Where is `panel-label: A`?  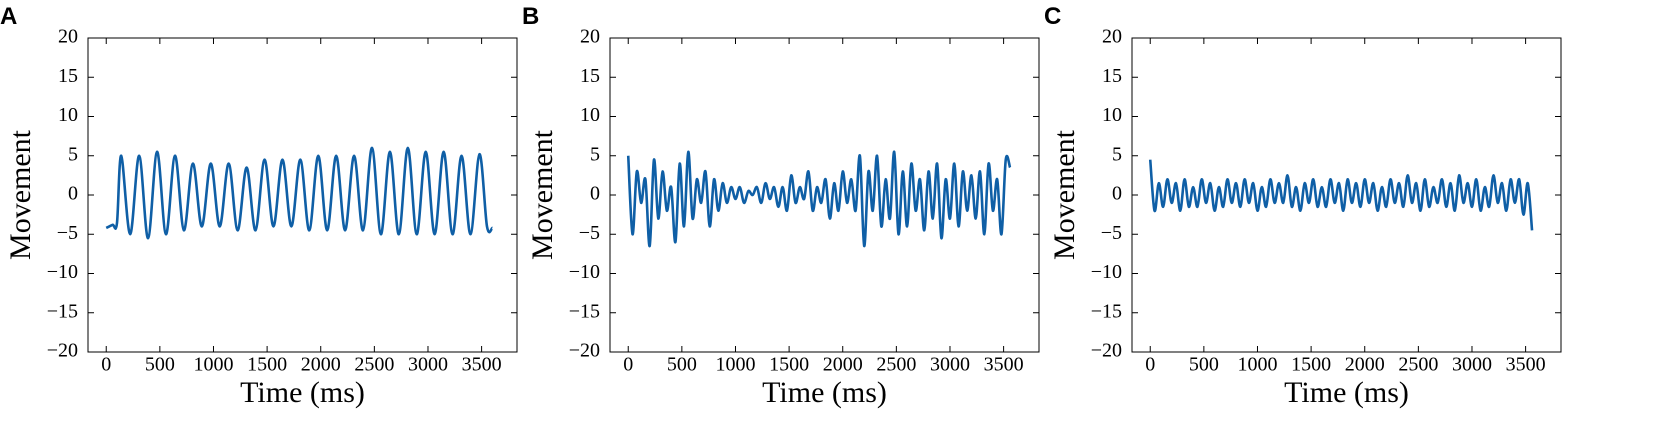
panel-label: A is located at coordinates (8, 16).